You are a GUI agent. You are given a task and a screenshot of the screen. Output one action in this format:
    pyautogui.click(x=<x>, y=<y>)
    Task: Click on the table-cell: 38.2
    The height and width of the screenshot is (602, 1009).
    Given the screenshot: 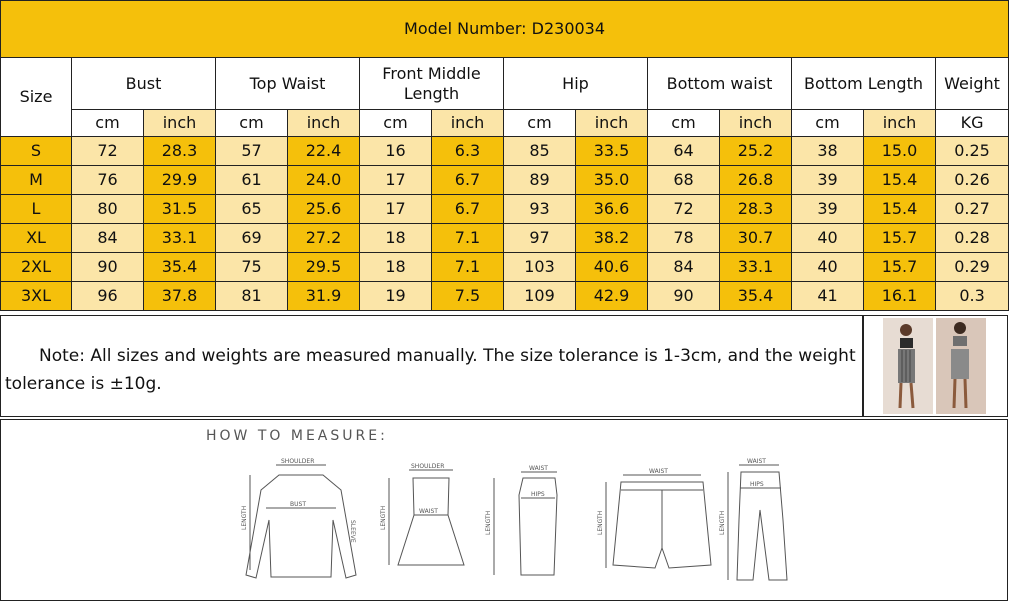 What is the action you would take?
    pyautogui.click(x=611, y=238)
    